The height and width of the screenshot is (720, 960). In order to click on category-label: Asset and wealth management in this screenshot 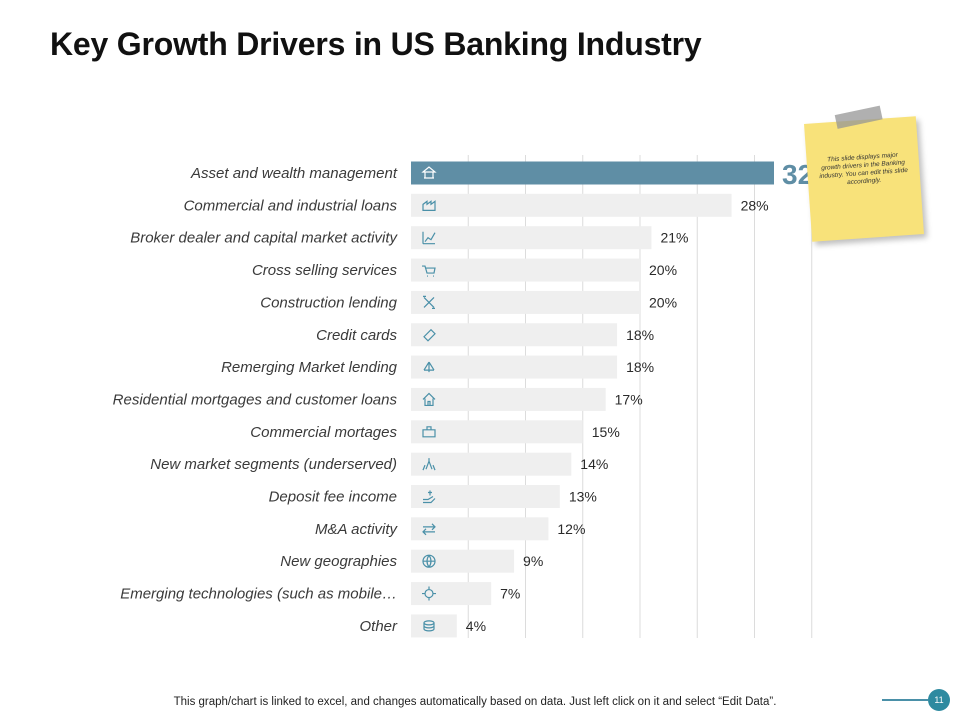, I will do `click(294, 173)`.